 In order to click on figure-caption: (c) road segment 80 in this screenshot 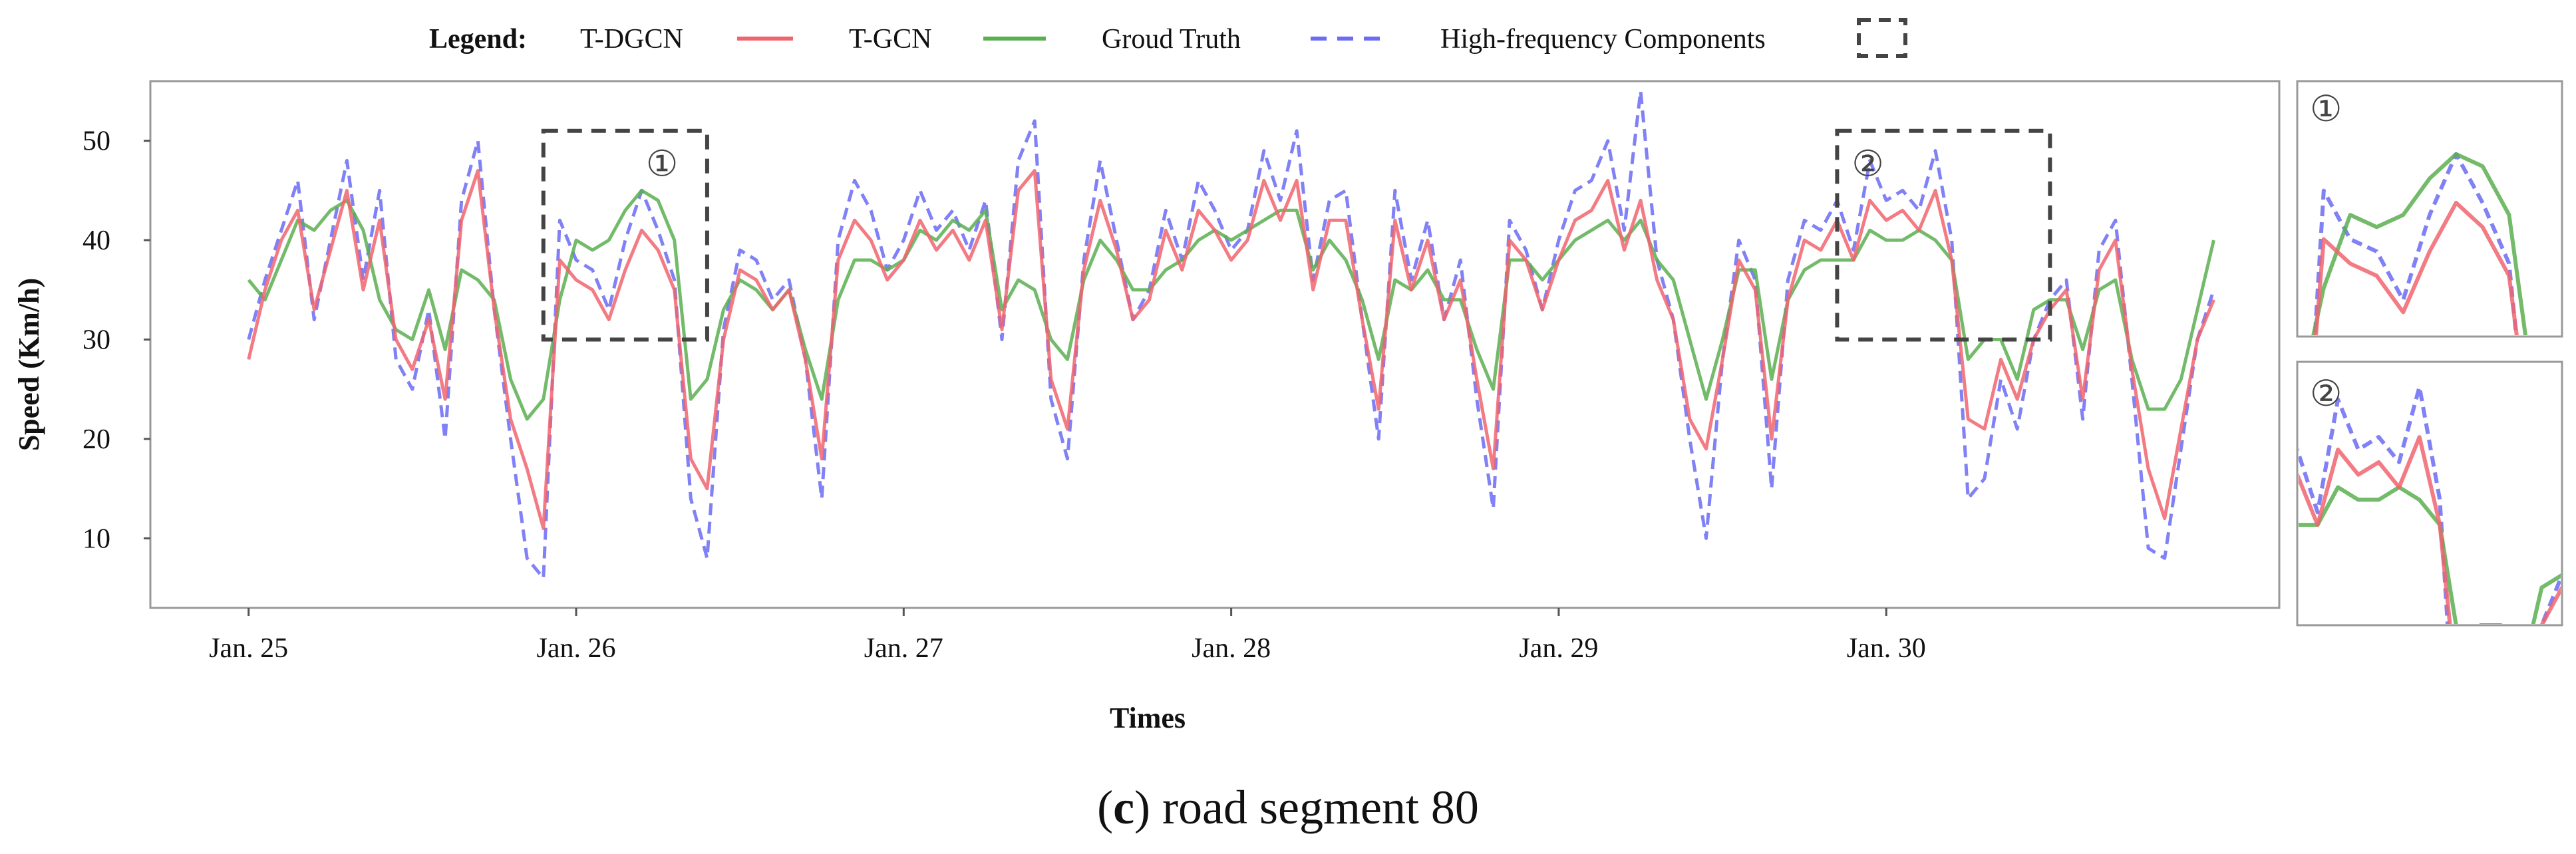, I will do `click(1288, 807)`.